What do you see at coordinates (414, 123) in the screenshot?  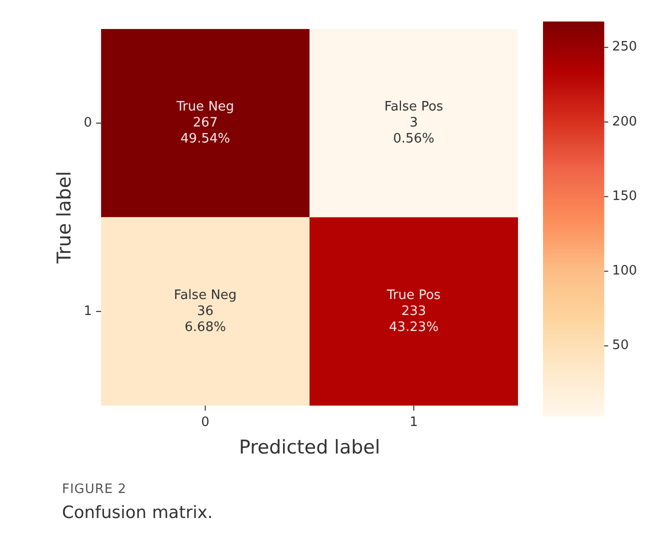 I see `data-label: False Pos 3 0.56%` at bounding box center [414, 123].